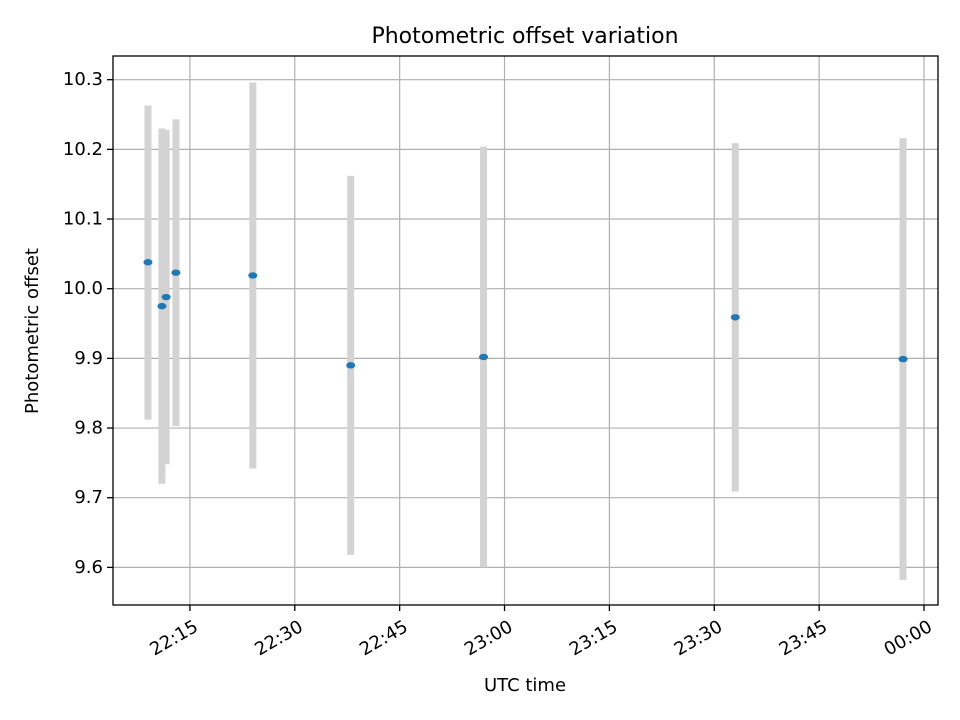 The image size is (960, 720). Describe the element at coordinates (83, 79) in the screenshot. I see `y-tick-label: 10.3` at that location.